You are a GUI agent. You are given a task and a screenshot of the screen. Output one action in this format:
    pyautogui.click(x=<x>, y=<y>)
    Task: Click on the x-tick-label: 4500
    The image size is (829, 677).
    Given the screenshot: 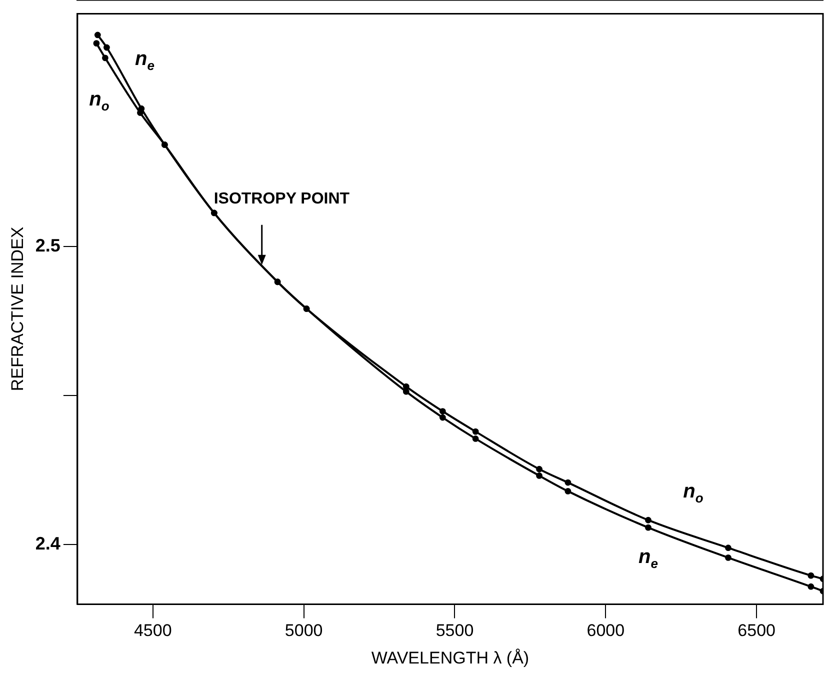 What is the action you would take?
    pyautogui.click(x=153, y=630)
    